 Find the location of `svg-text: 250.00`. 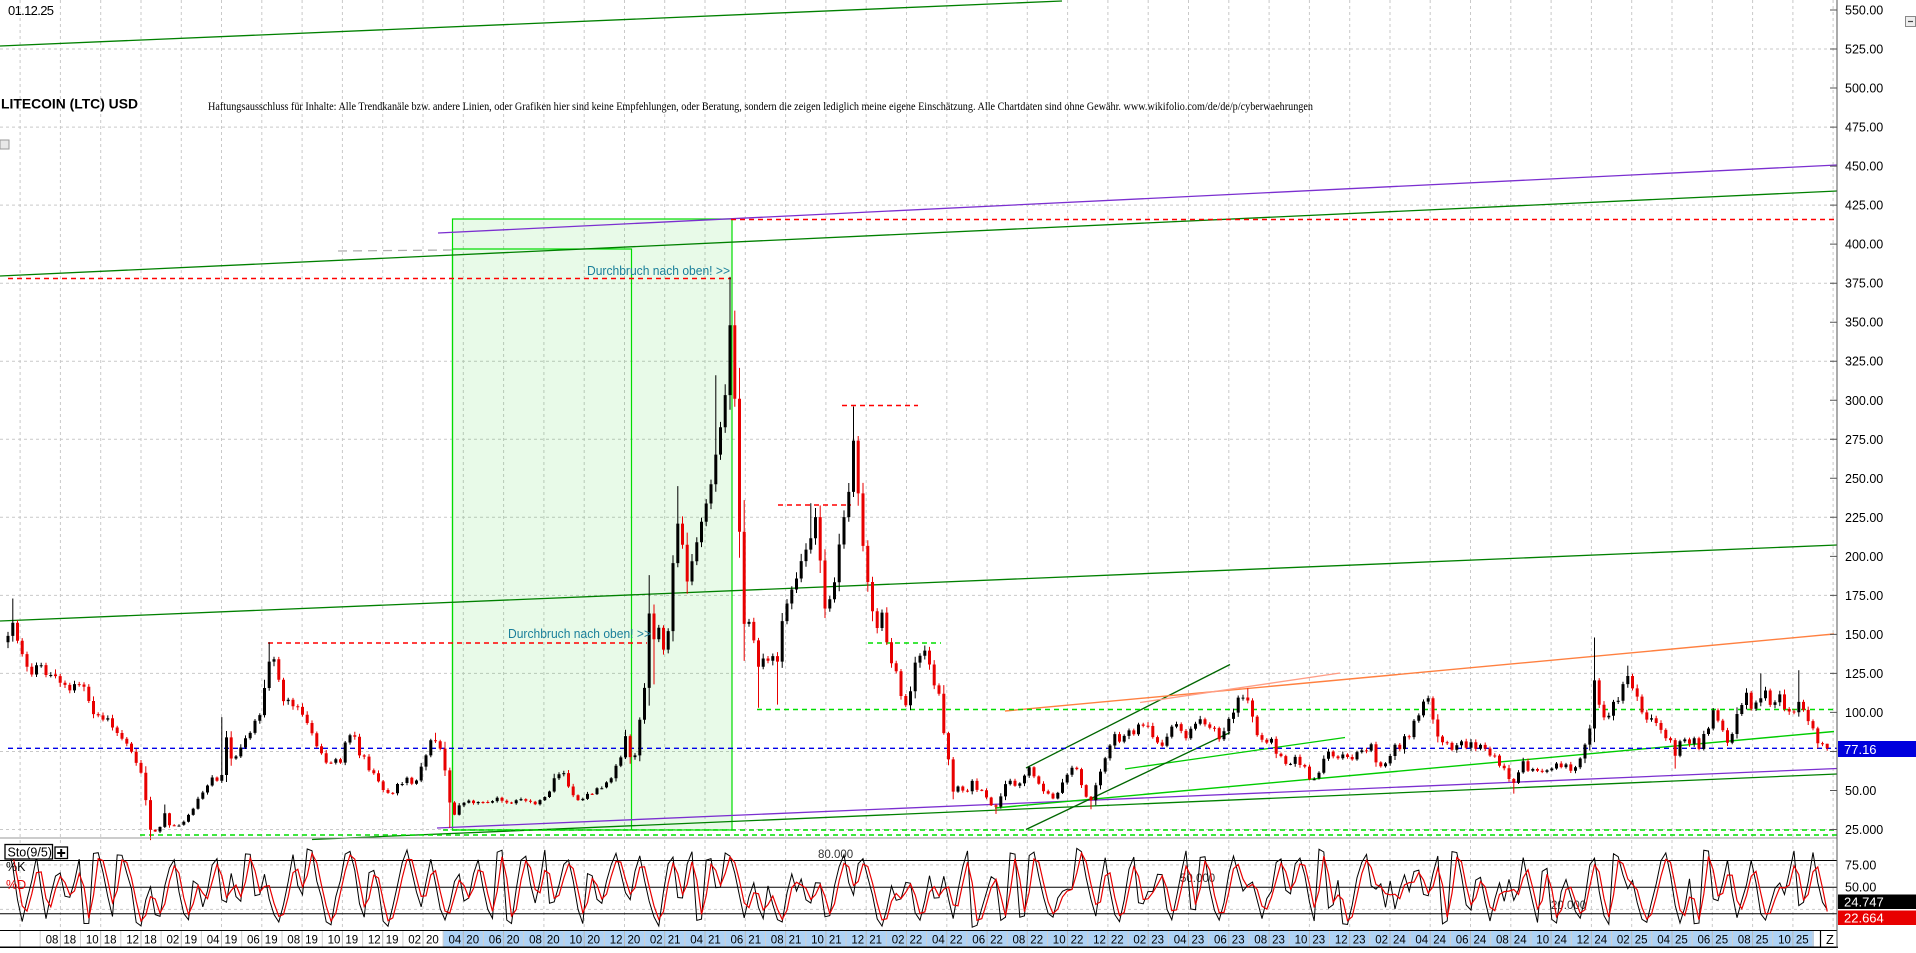

svg-text: 250.00 is located at coordinates (1864, 479).